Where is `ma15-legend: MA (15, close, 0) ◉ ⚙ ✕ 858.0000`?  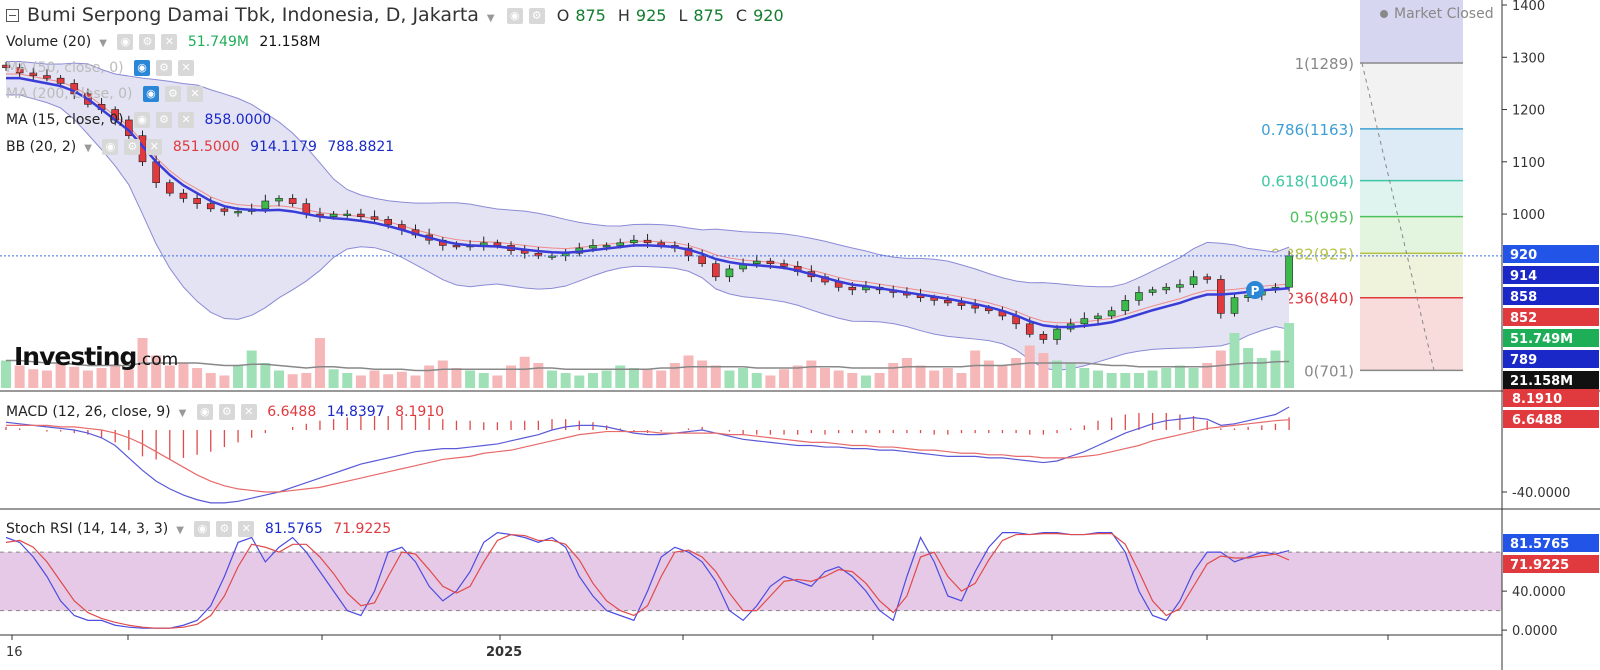
ma15-legend: MA (15, close, 0) ◉ ⚙ ✕ 858.0000 is located at coordinates (141, 120).